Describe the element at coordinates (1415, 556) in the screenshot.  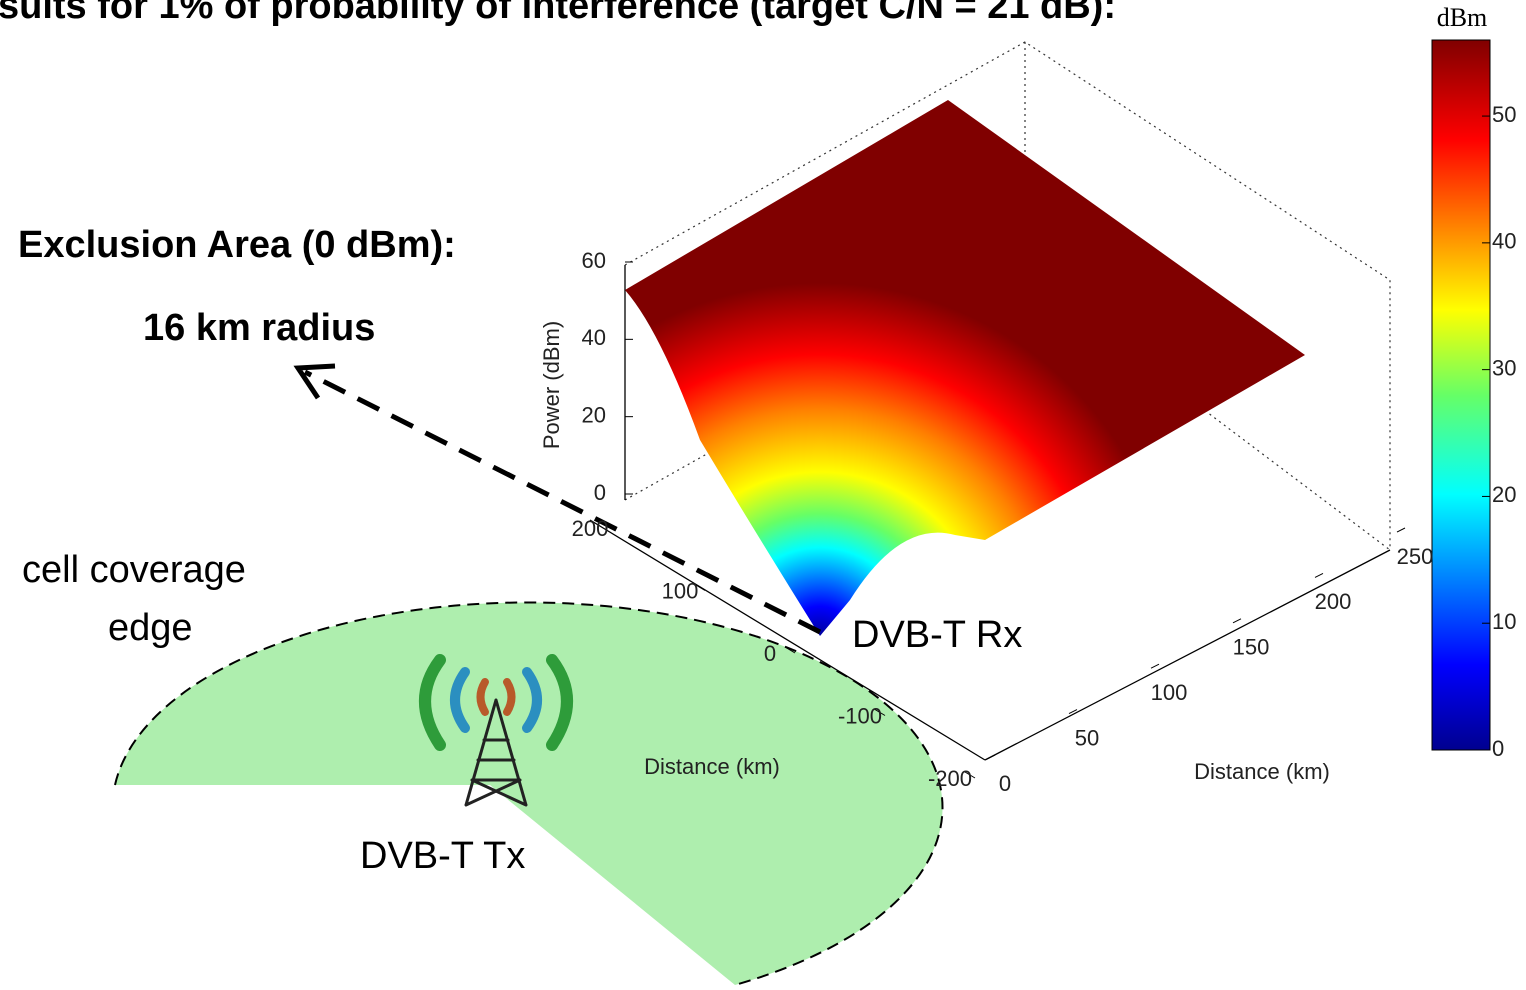
I see `x-tick-label: 250` at that location.